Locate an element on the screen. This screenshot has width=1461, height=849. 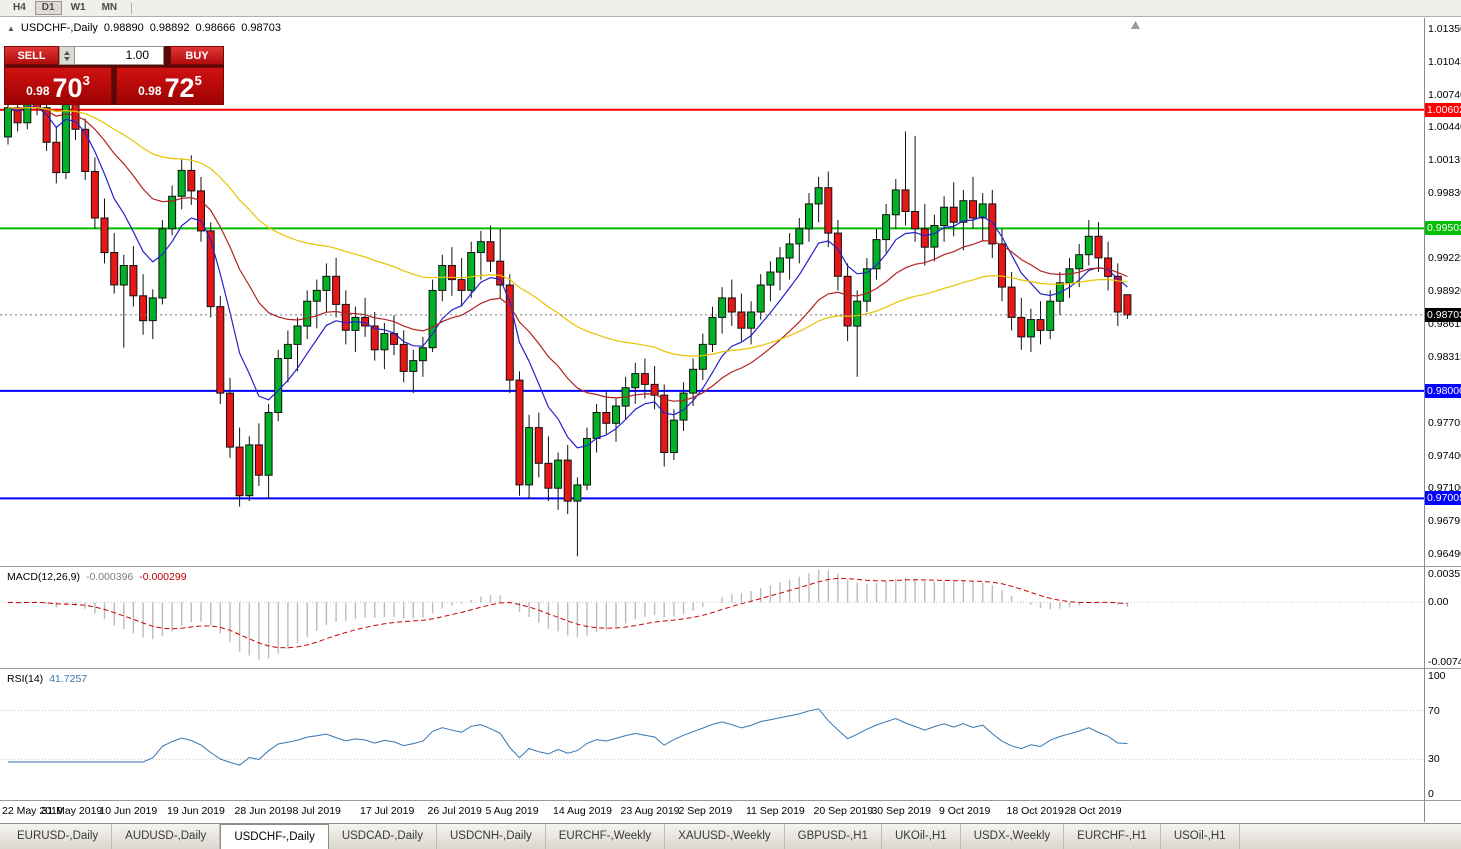
macd-tick-label: -0.00749 is located at coordinates (1444, 662).